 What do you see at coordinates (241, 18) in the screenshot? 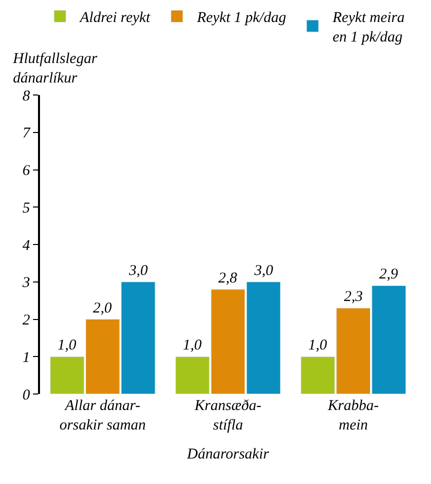
I see `legend-label: Reykt 1 pk/dag` at bounding box center [241, 18].